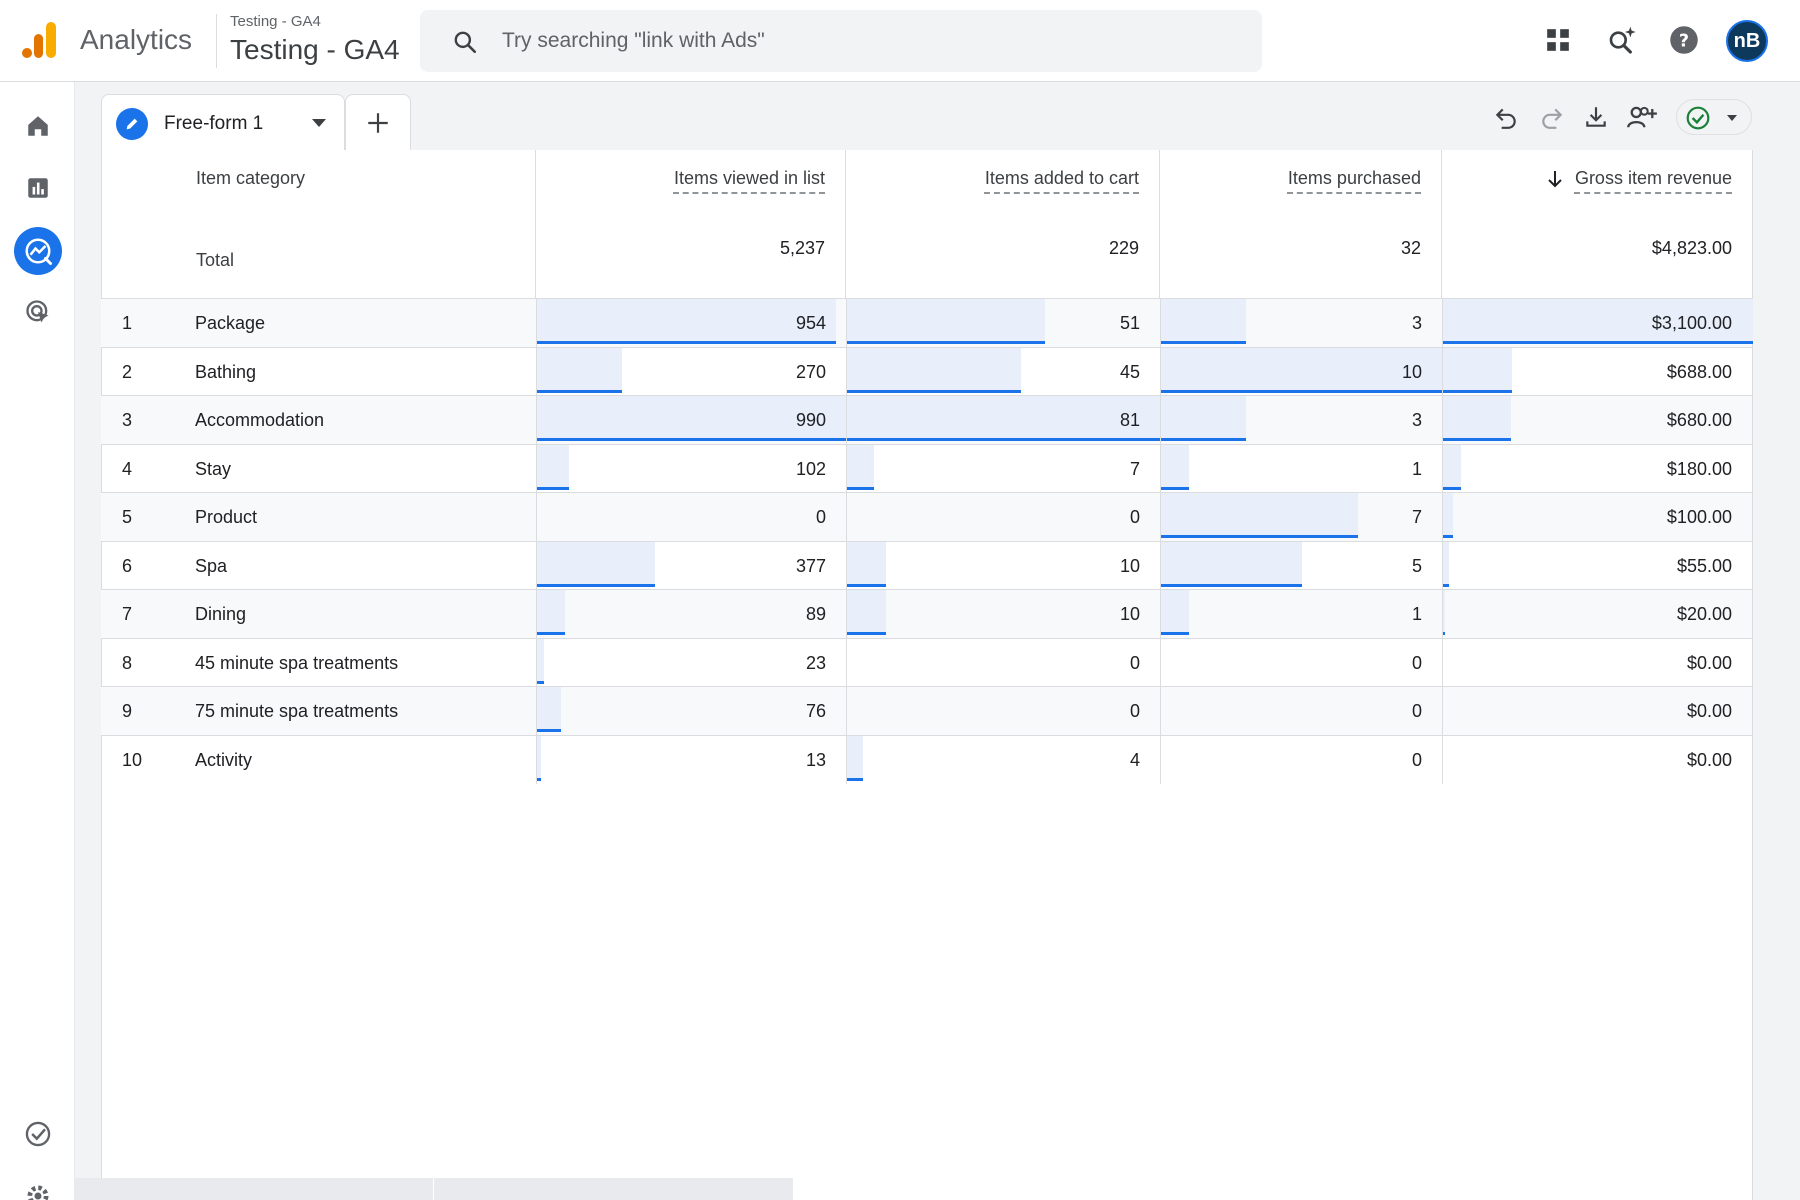 This screenshot has height=1200, width=1800. I want to click on table-row: 1 Package 954 51 3 $3,100.00, so click(927, 323).